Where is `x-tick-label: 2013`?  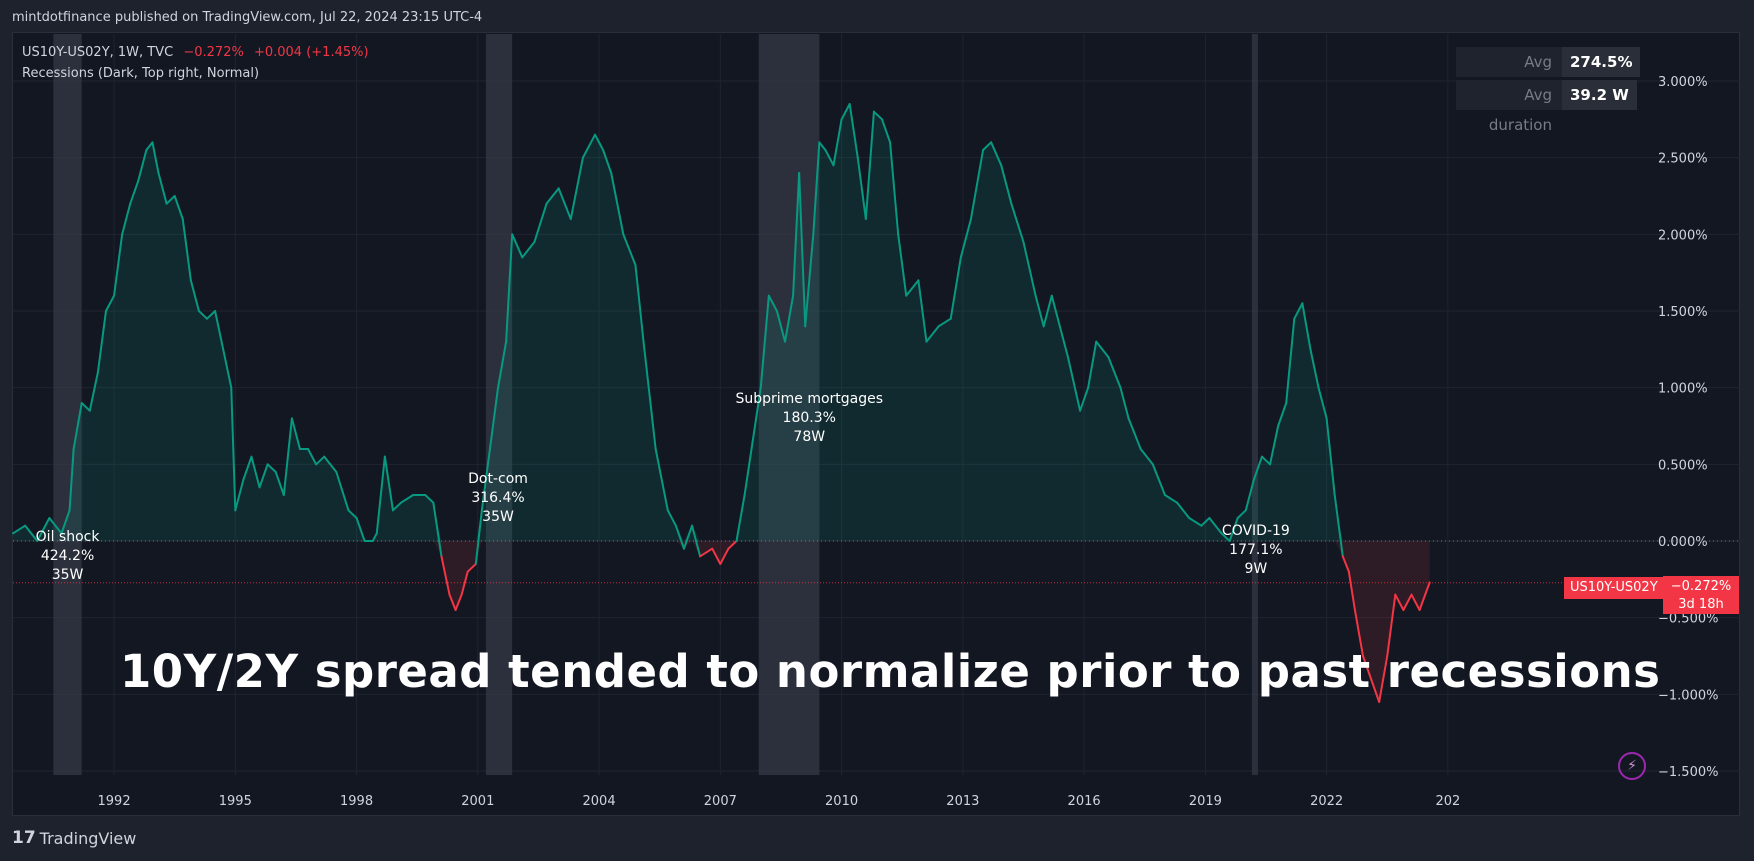 x-tick-label: 2013 is located at coordinates (962, 801).